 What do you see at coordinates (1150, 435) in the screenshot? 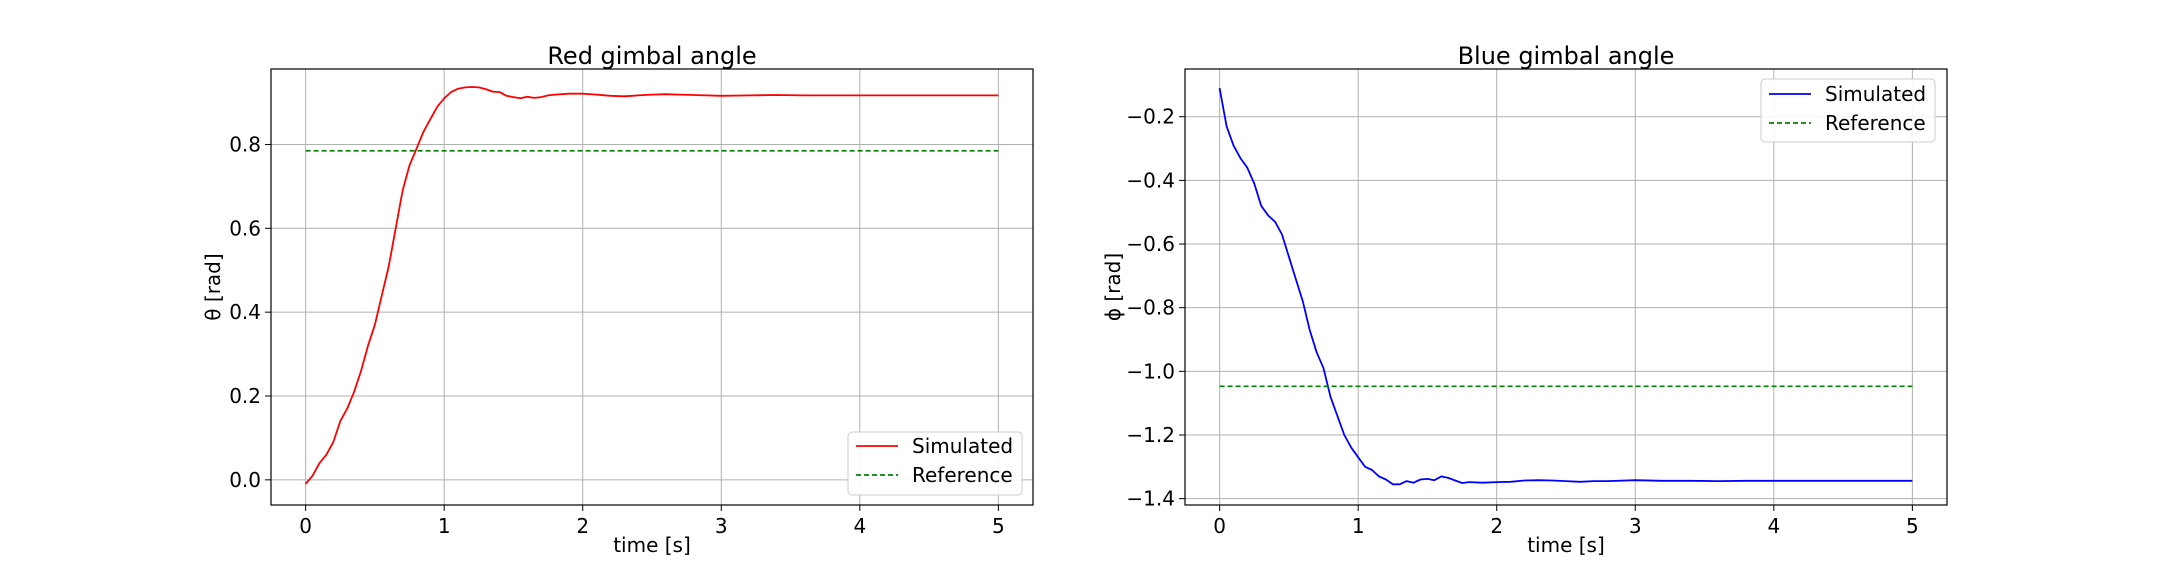
I see `y-tick-label: −1.2` at bounding box center [1150, 435].